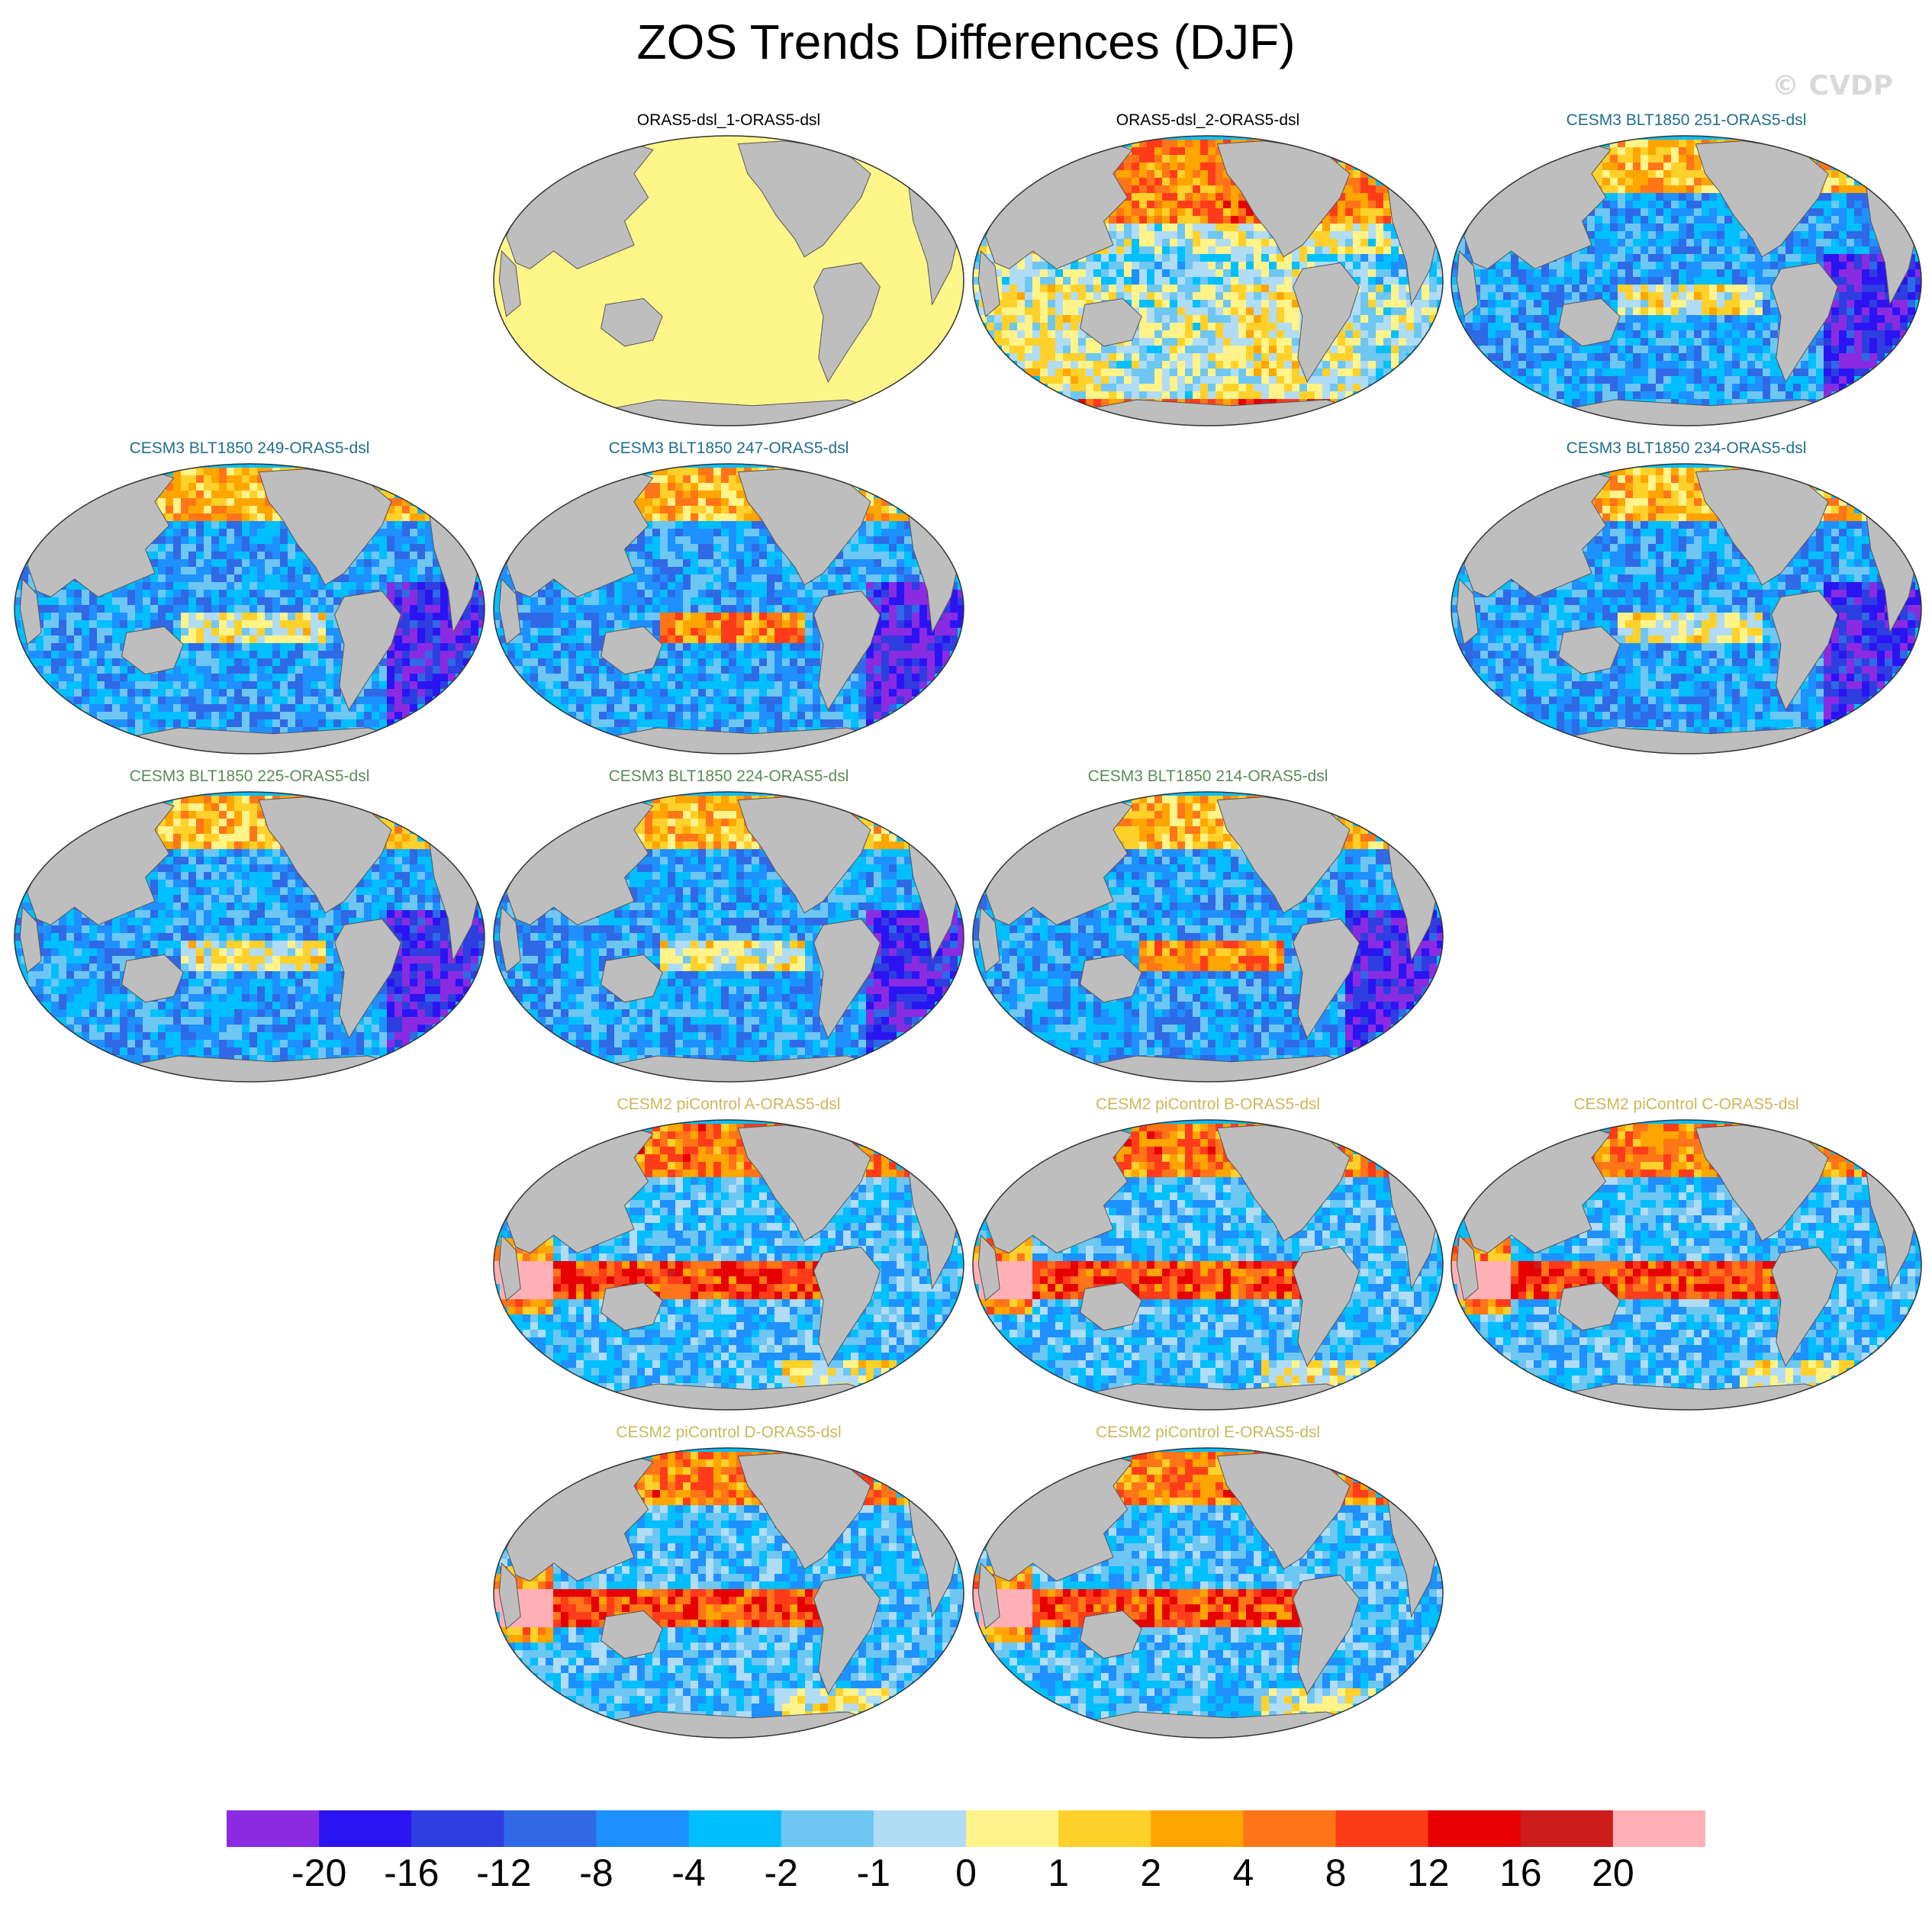 The image size is (1932, 1908). I want to click on map-panel: CESM2 piControl A-ORAS5-dsl, so click(728, 1255).